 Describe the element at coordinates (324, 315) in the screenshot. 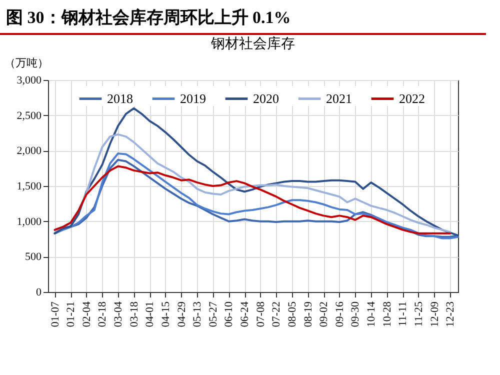

I see `x-tick-label: 09-02` at that location.